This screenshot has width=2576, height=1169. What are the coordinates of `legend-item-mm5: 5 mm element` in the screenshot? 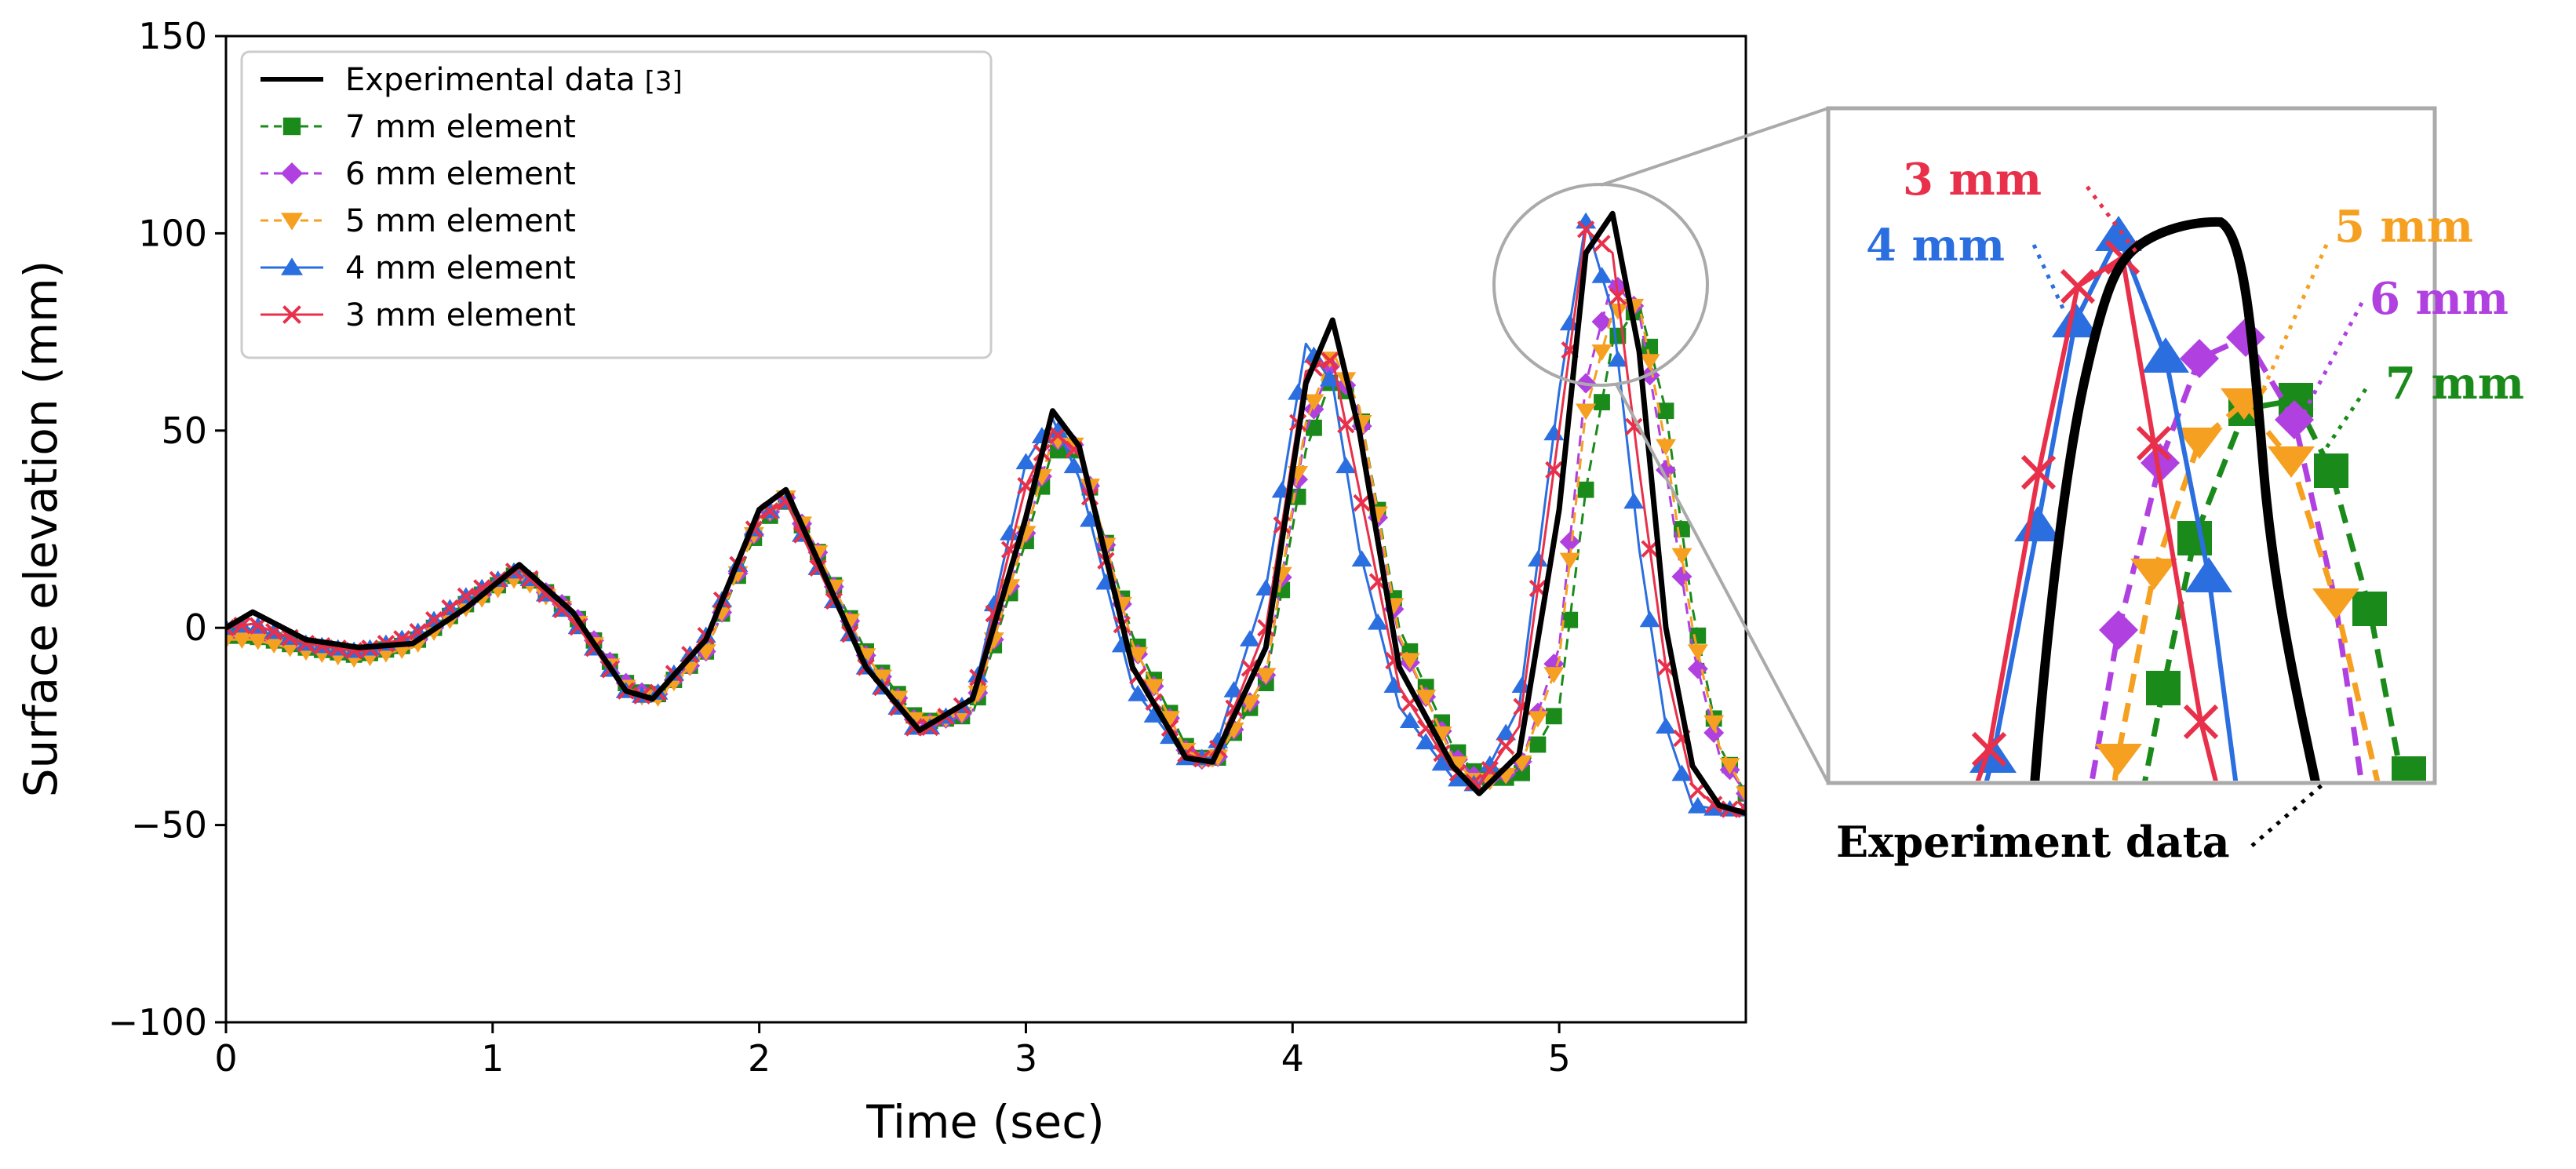 It's located at (418, 221).